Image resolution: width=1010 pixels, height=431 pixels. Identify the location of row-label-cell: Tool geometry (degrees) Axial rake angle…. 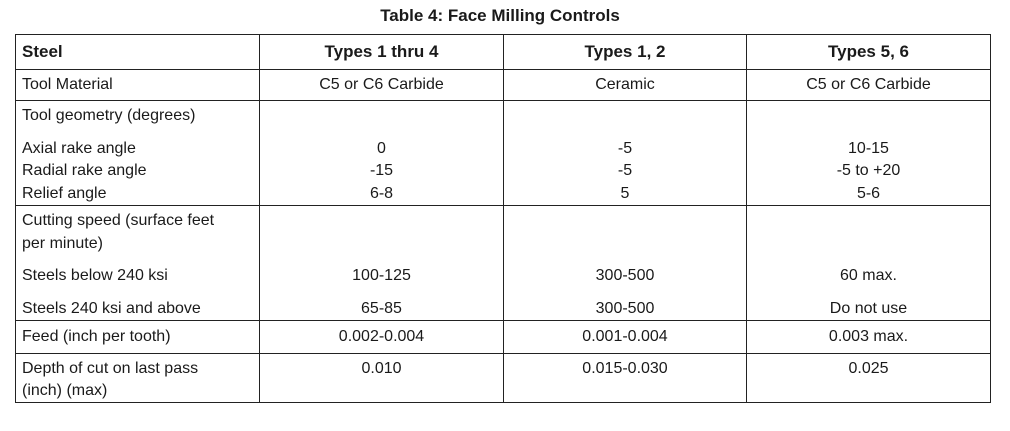
(137, 153).